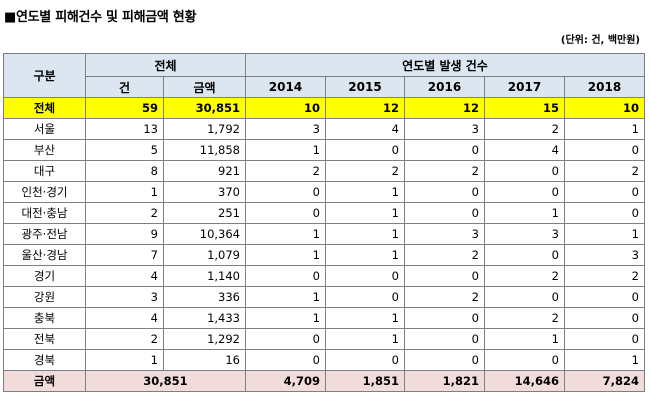  I want to click on count-cell: 2, so click(124, 339).